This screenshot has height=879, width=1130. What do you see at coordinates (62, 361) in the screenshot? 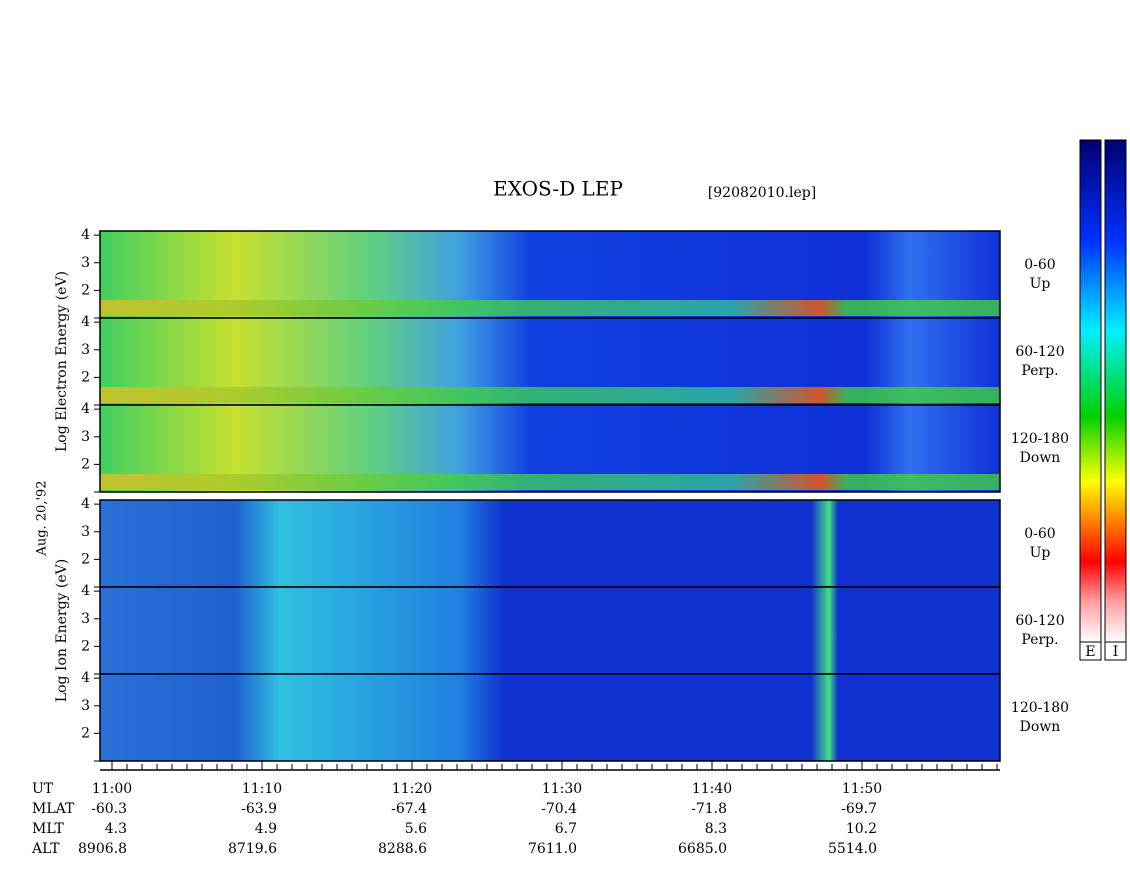
I see `axis-label: Log Electron Energy (eV)` at bounding box center [62, 361].